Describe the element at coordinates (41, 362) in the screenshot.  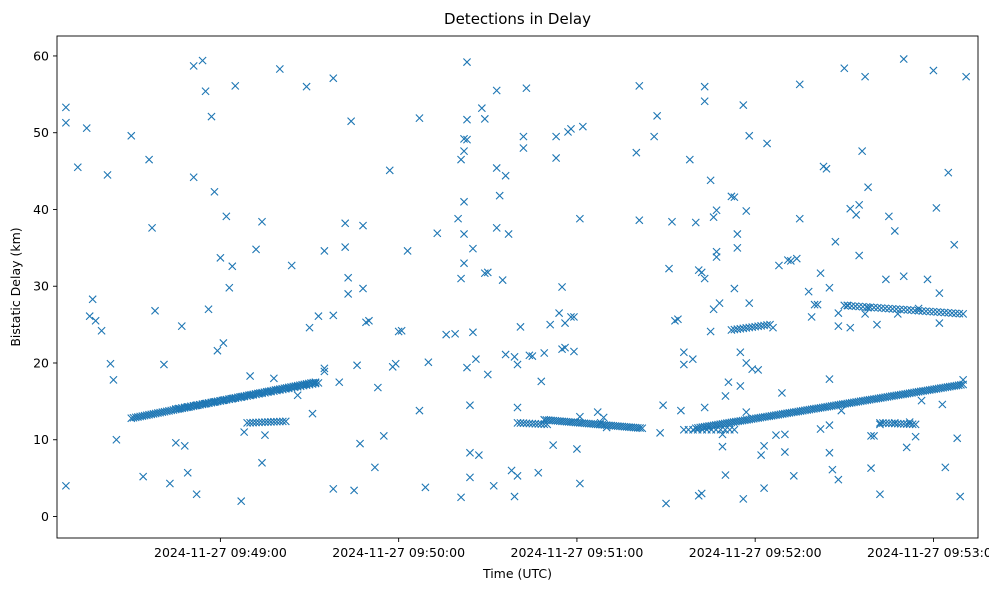
I see `y-tick-label: 20` at that location.